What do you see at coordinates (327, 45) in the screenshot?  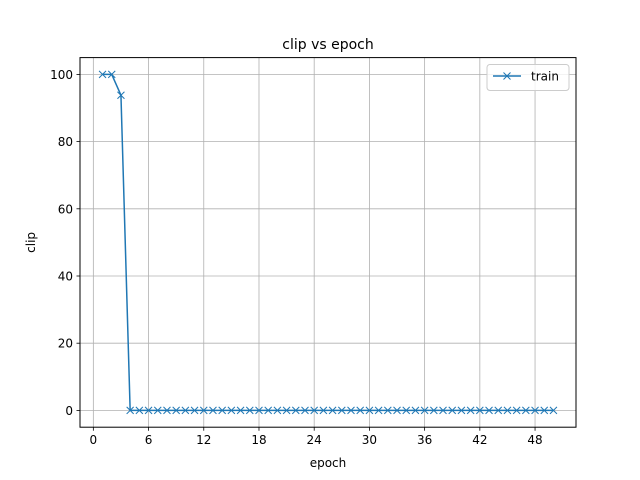 I see `chart-title: clip vs epoch` at bounding box center [327, 45].